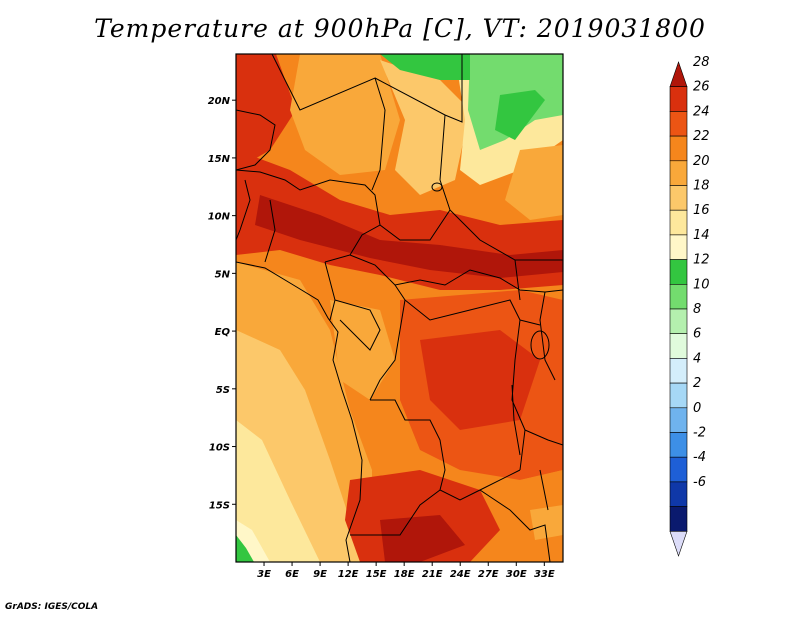  I want to click on lake-malawi, so click(544, 490).